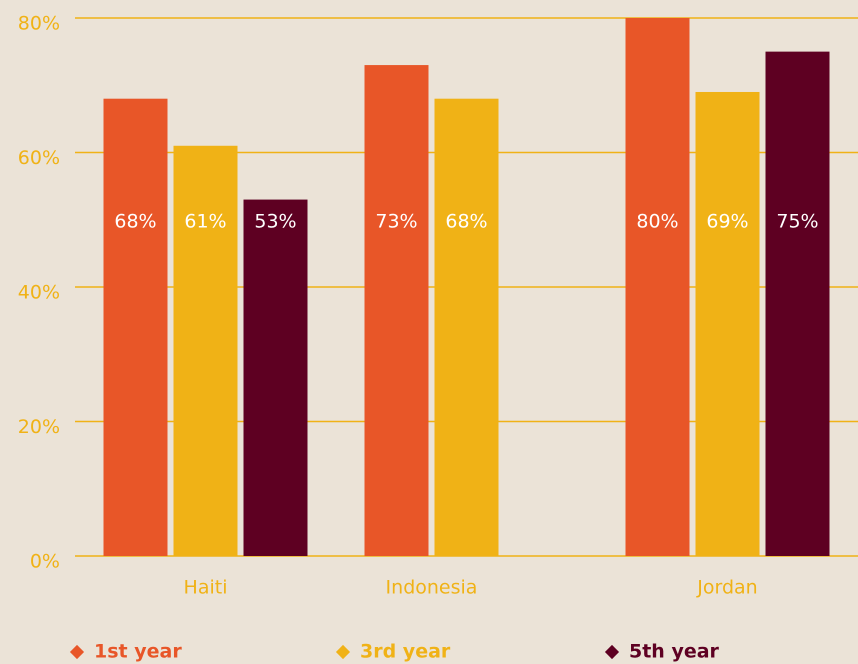 This screenshot has width=858, height=664. What do you see at coordinates (206, 588) in the screenshot?
I see `x-tick-label: Haiti` at bounding box center [206, 588].